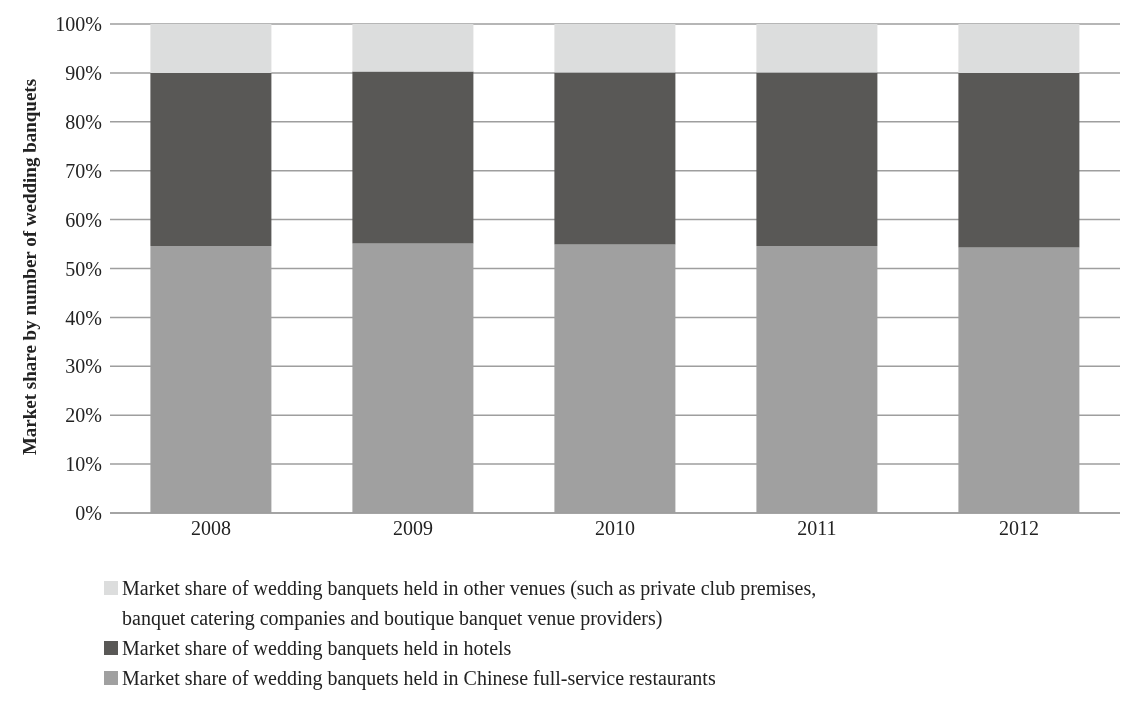  What do you see at coordinates (88, 513) in the screenshot?
I see `y-tick-label: 0%` at bounding box center [88, 513].